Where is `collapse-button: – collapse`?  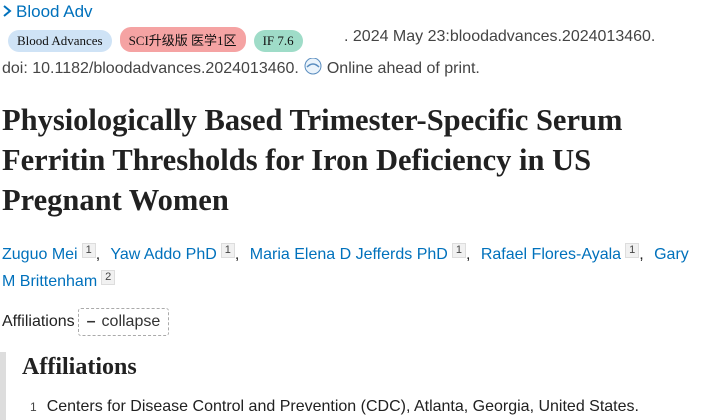 collapse-button: – collapse is located at coordinates (123, 322).